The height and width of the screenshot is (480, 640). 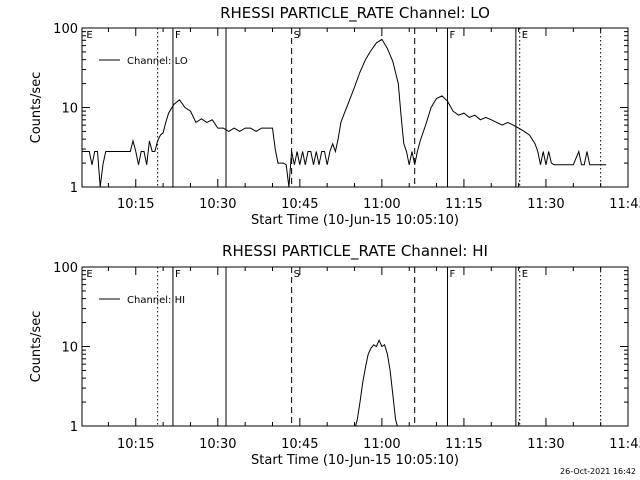 I want to click on footer-timestamp: 26-Oct-2021 16:42, so click(x=598, y=471).